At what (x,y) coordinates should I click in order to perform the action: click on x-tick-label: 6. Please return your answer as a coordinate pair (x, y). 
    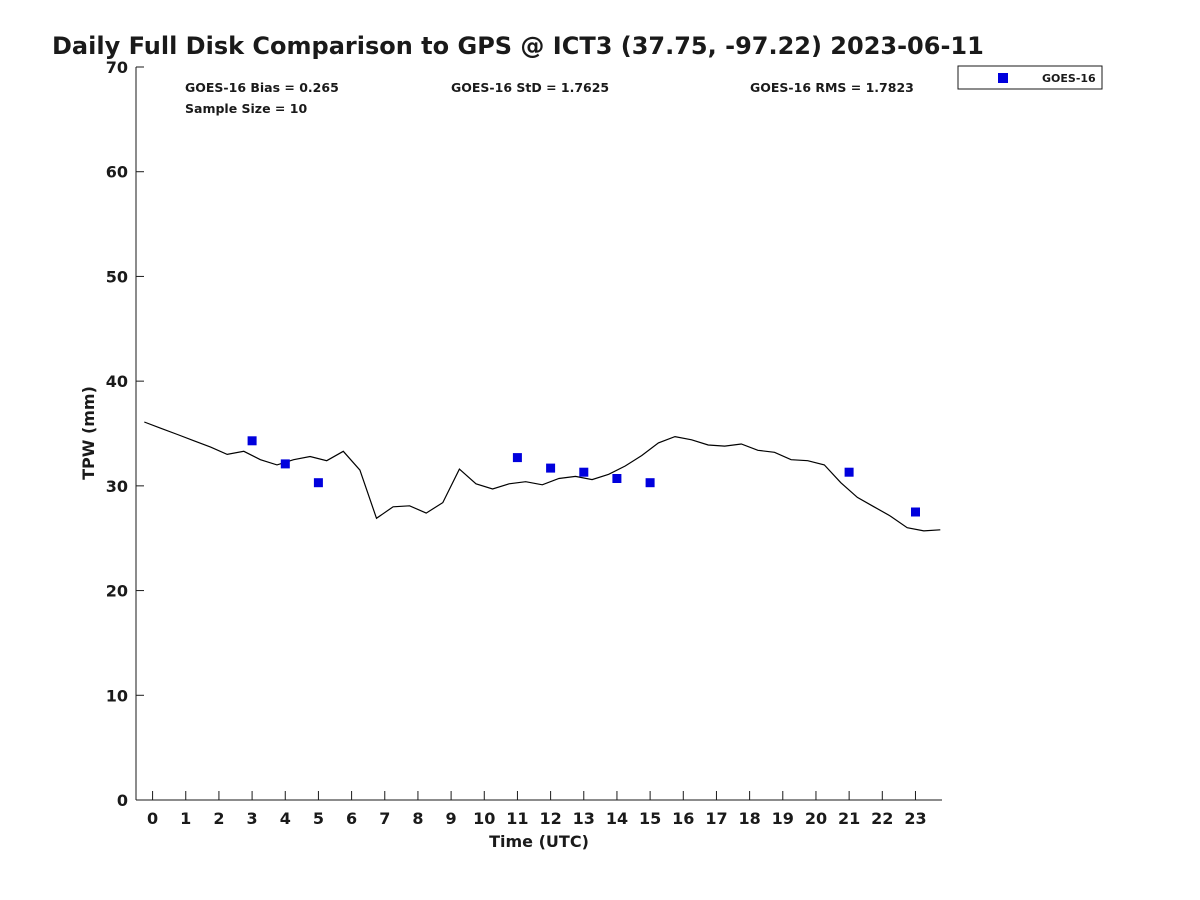
    Looking at the image, I should click on (351, 818).